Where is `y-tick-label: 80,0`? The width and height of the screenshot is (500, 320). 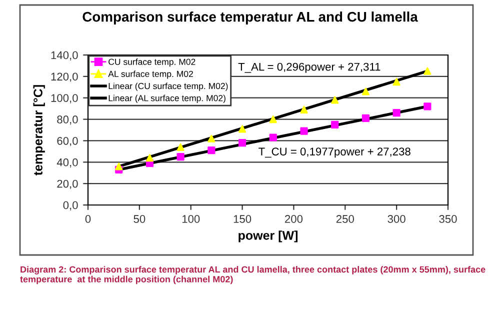 y-tick-label: 80,0 is located at coordinates (67, 120).